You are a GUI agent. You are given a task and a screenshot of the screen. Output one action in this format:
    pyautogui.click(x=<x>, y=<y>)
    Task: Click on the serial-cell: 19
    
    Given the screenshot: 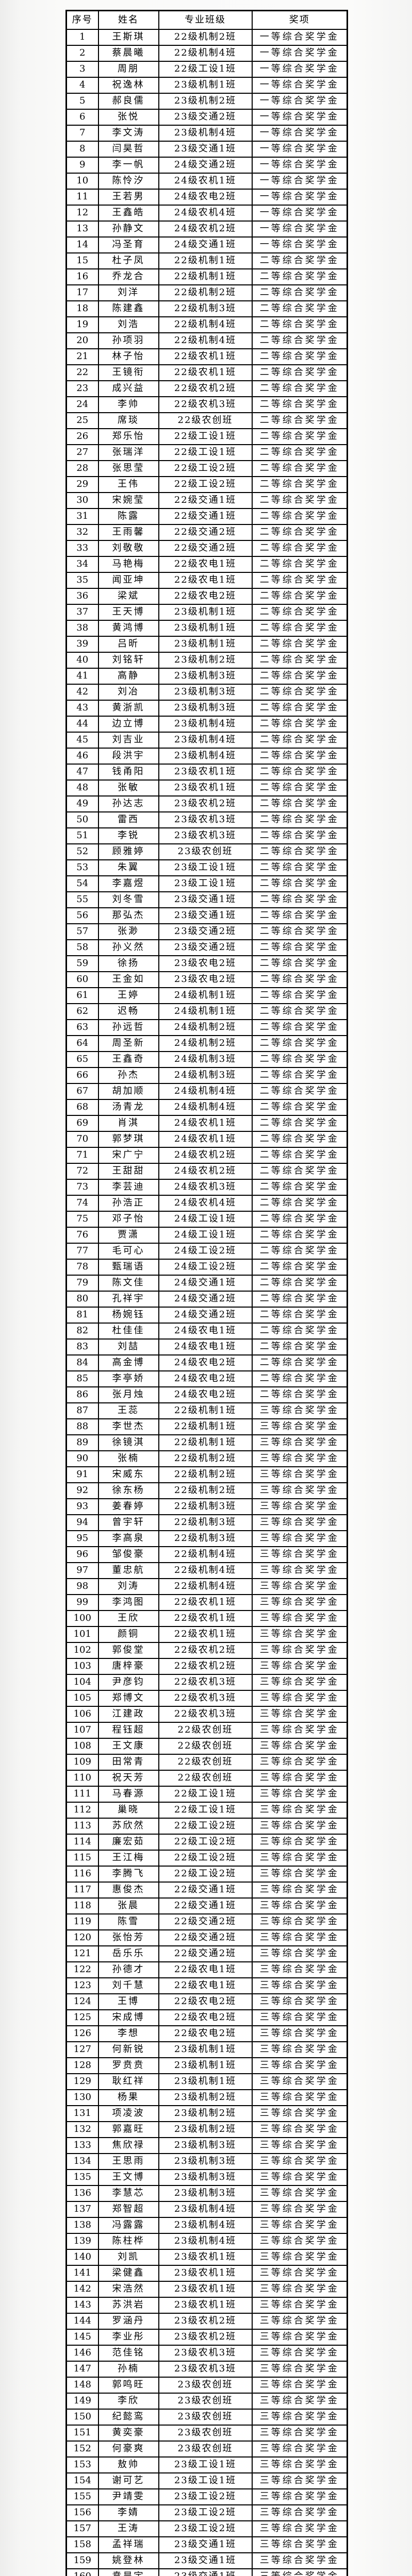 What is the action you would take?
    pyautogui.click(x=82, y=324)
    